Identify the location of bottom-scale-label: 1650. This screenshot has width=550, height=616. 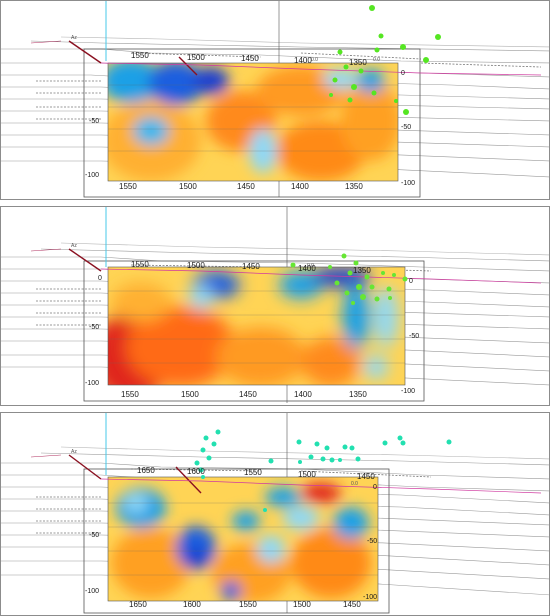
(138, 604).